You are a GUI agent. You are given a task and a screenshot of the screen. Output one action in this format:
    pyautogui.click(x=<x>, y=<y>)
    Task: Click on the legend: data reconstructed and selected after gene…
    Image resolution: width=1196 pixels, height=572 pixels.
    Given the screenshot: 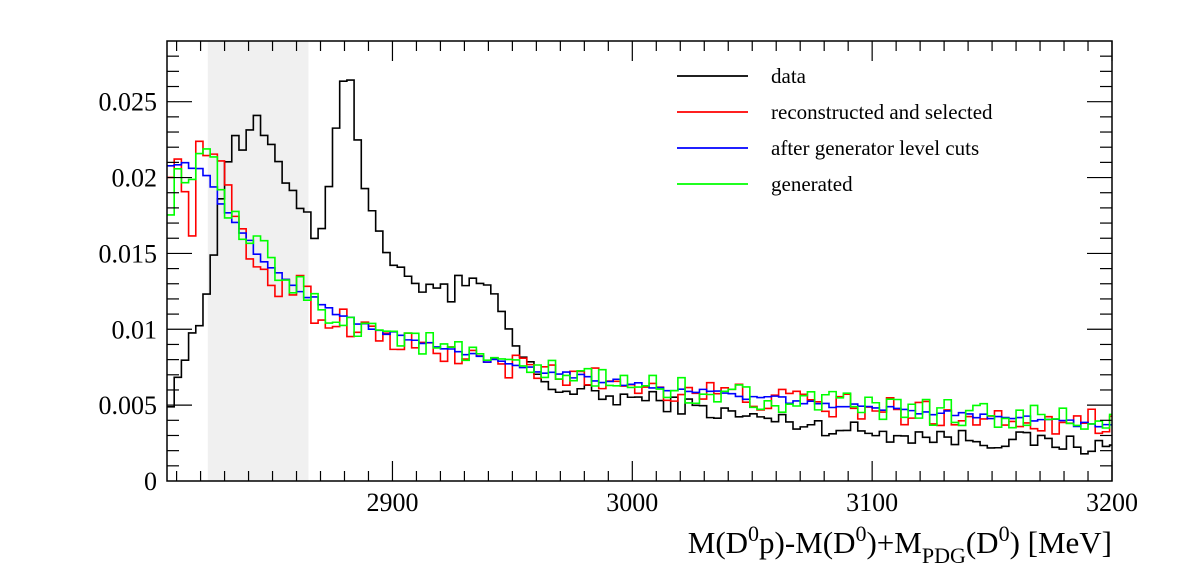 What is the action you would take?
    pyautogui.click(x=835, y=130)
    